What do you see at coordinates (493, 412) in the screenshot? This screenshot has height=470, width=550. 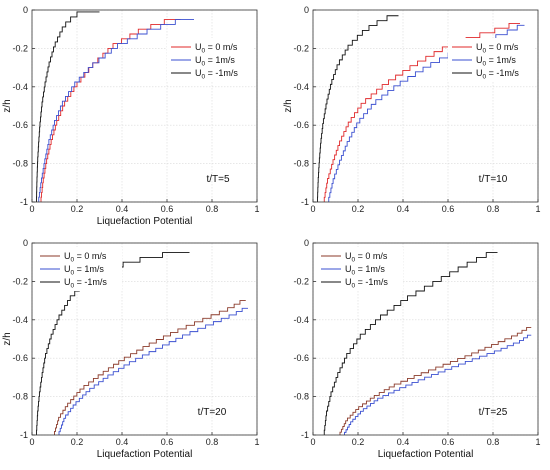 I see `time-annotation: t/T=25` at bounding box center [493, 412].